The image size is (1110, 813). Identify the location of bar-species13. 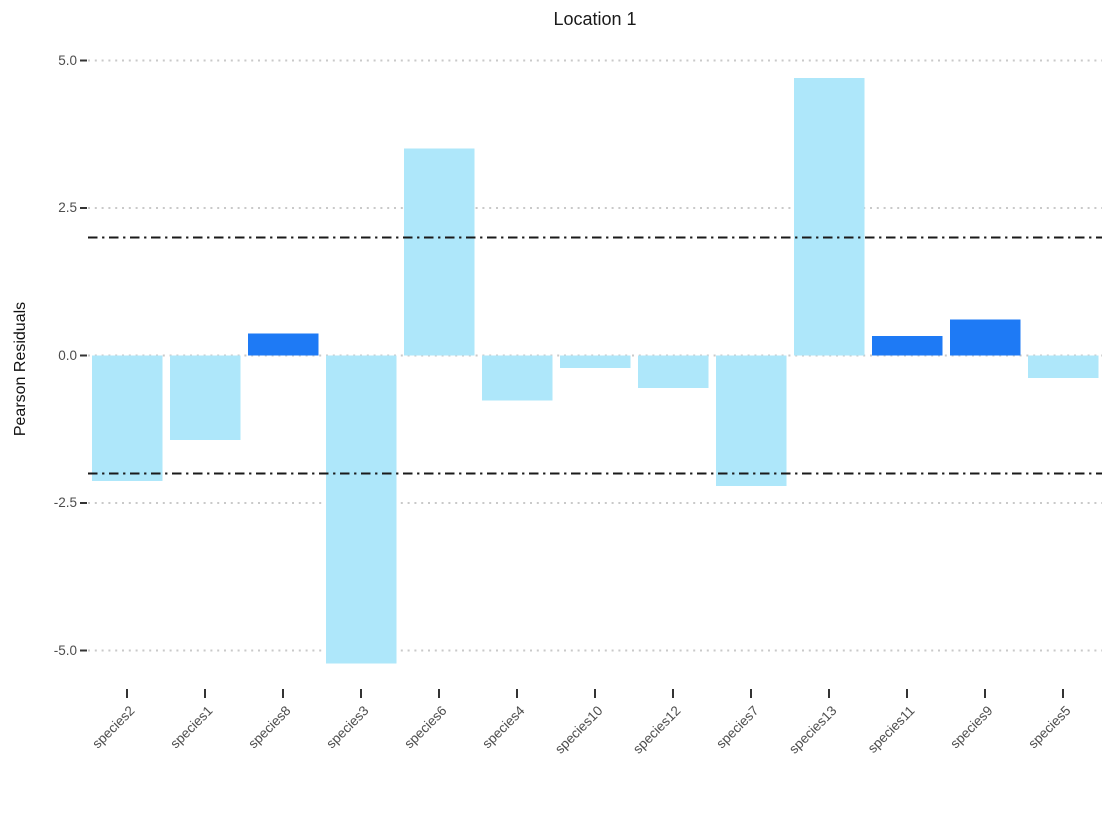
(829, 217).